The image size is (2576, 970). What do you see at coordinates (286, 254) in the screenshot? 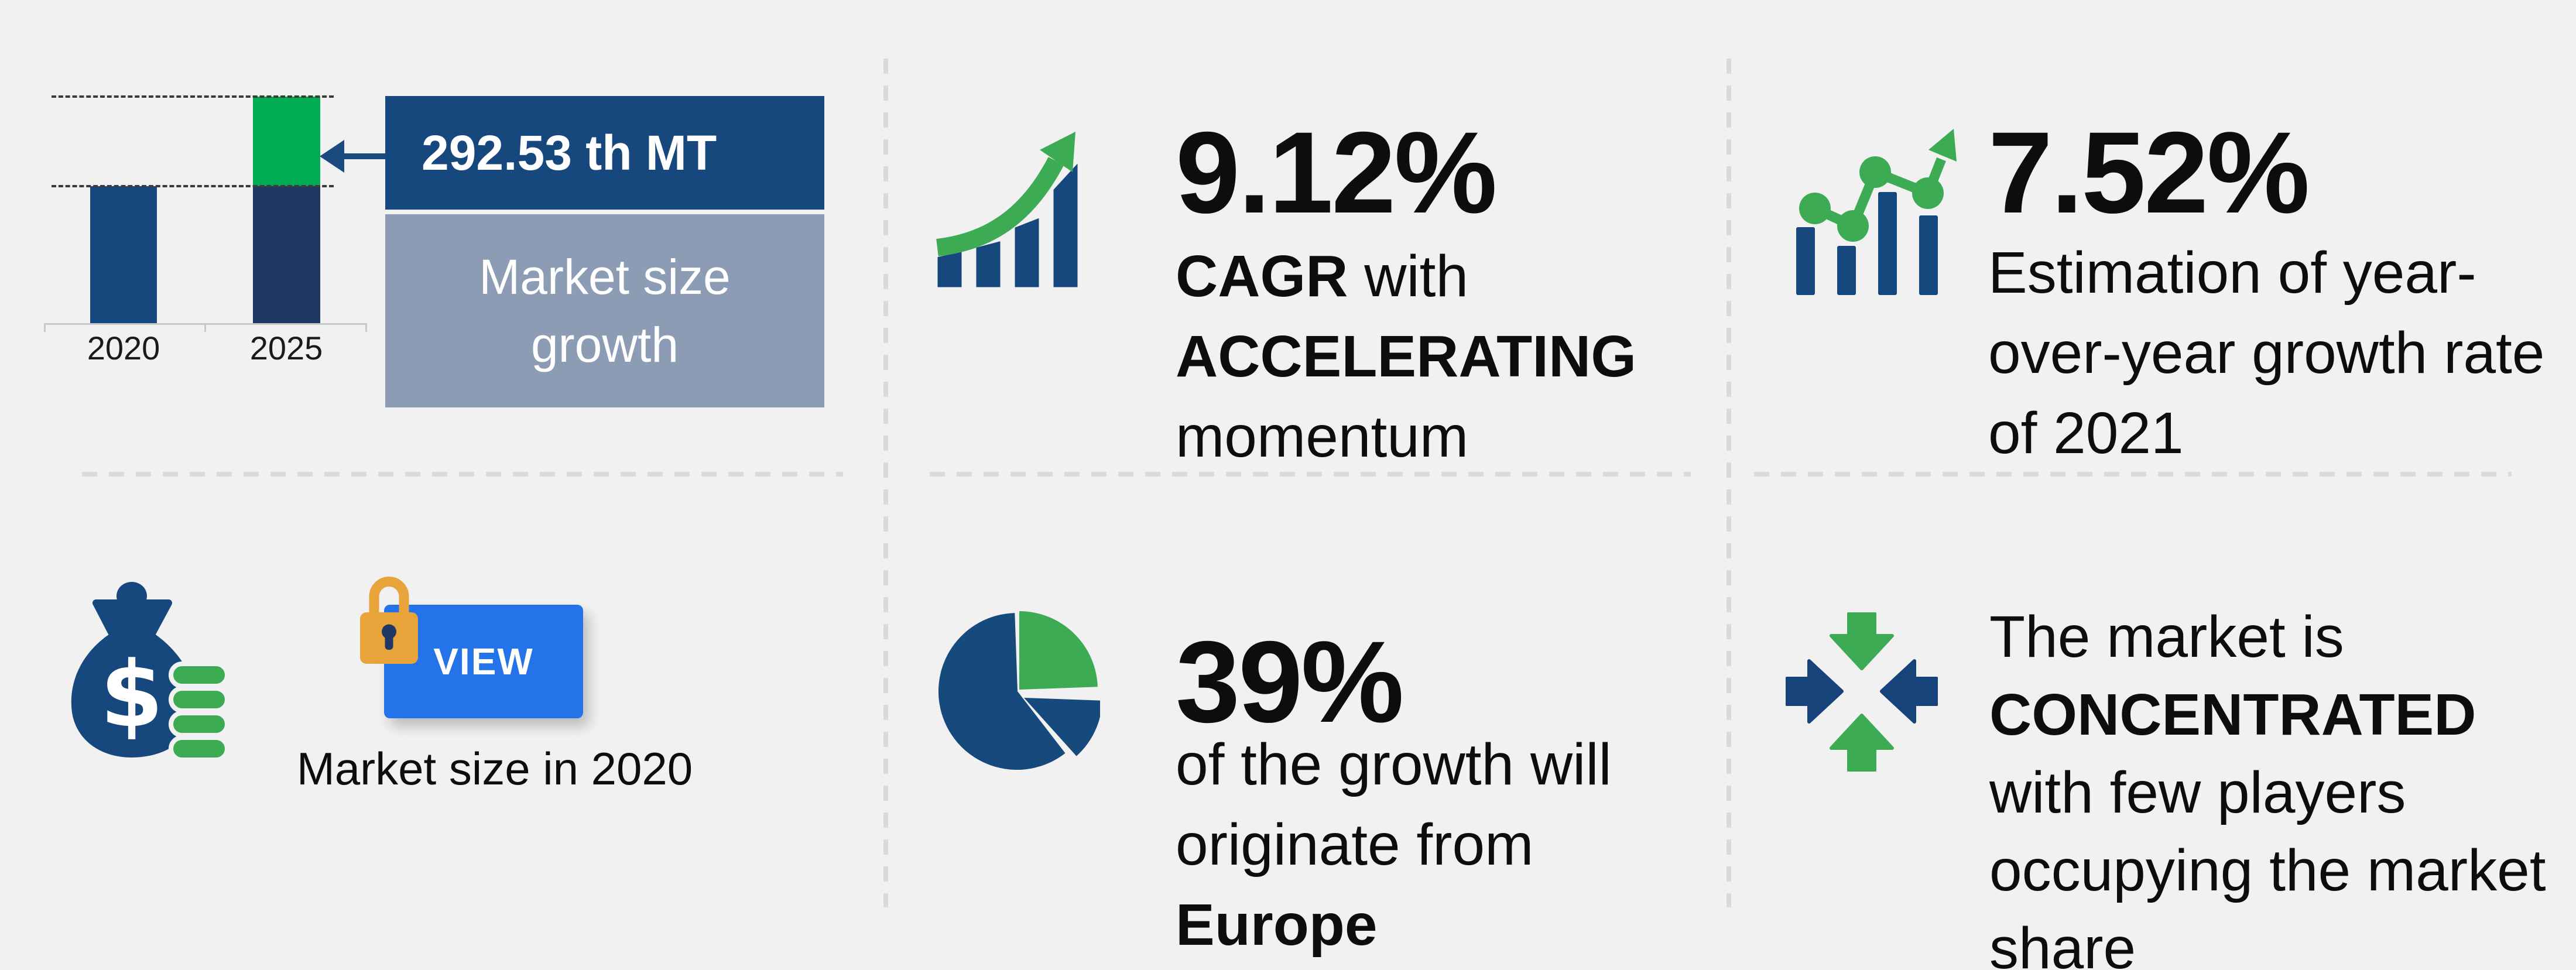
I see `bar-2025-base` at bounding box center [286, 254].